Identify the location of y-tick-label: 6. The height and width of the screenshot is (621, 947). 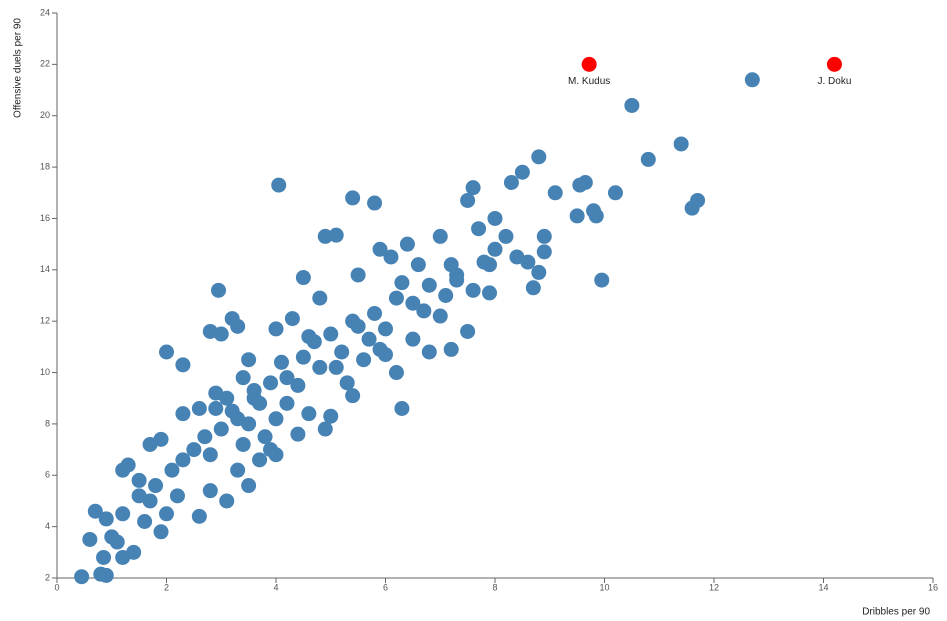
(47, 475).